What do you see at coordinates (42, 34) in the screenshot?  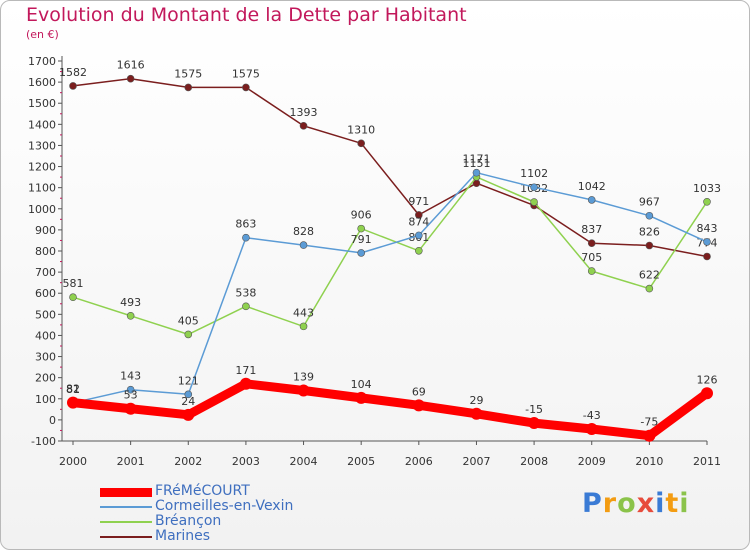 I see `chart-subtitle: (en €)` at bounding box center [42, 34].